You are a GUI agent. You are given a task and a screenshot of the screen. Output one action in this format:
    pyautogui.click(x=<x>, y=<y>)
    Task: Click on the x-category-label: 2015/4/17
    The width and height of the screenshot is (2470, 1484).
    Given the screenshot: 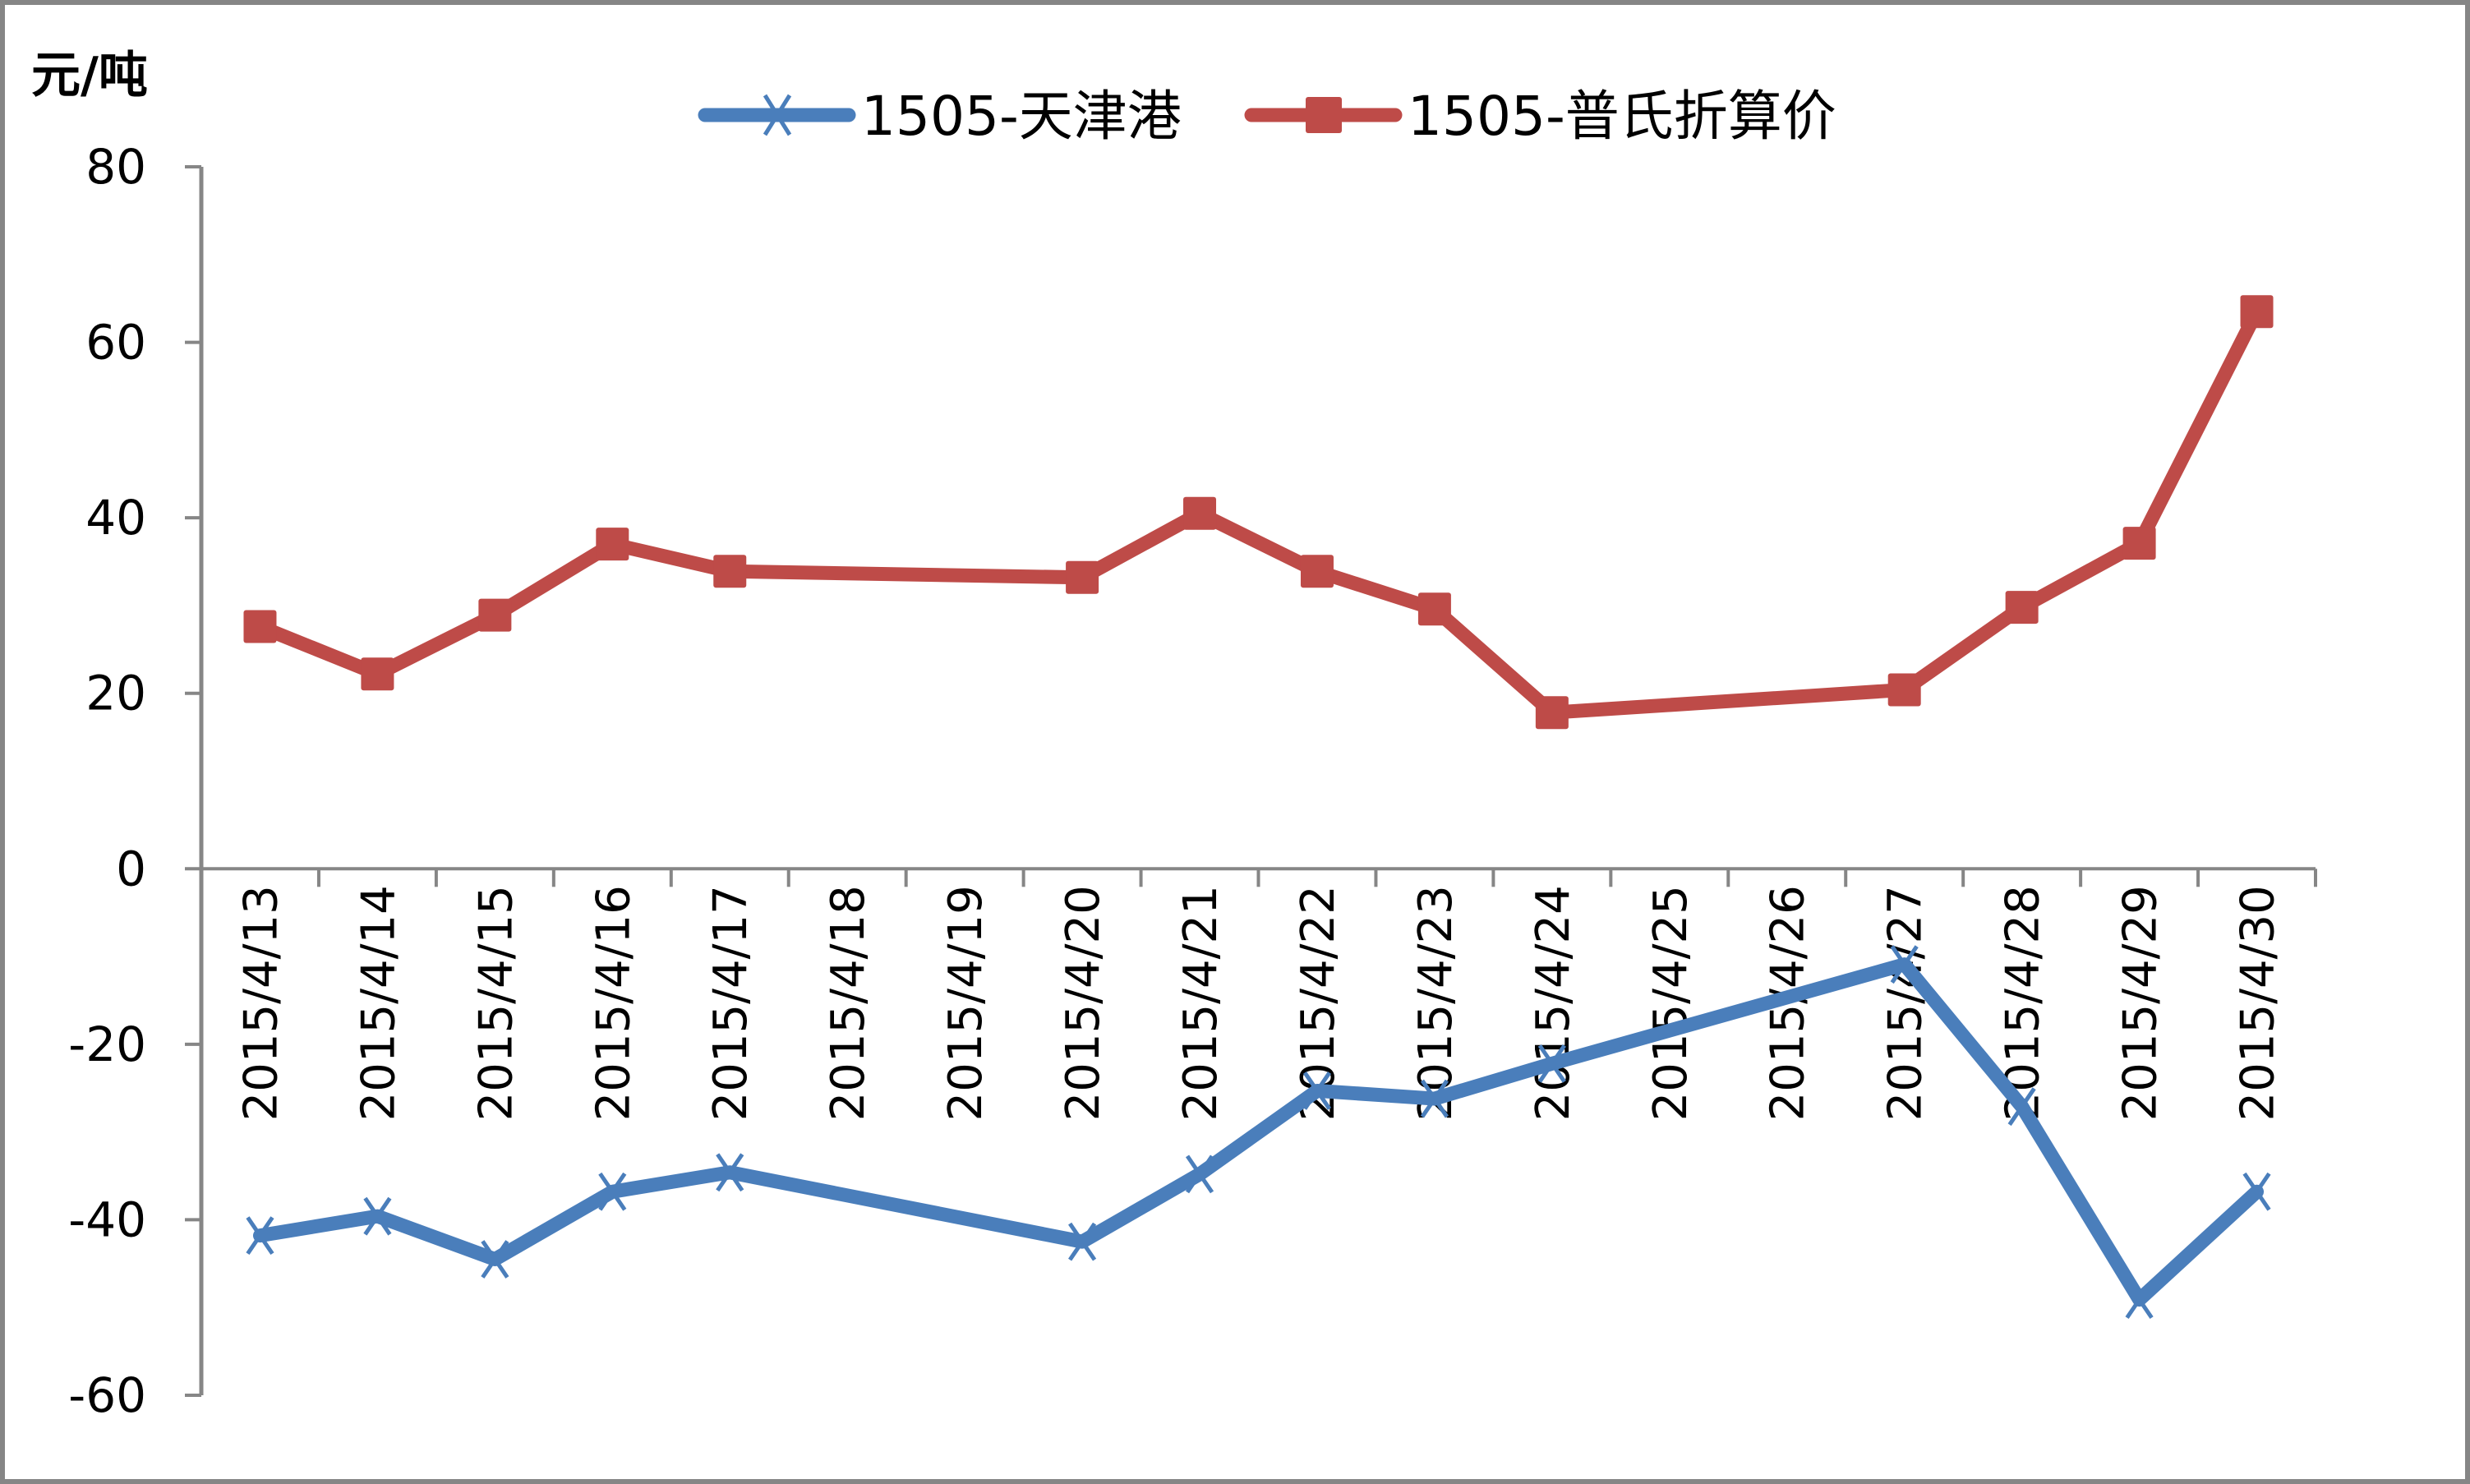 What is the action you would take?
    pyautogui.click(x=731, y=1003)
    